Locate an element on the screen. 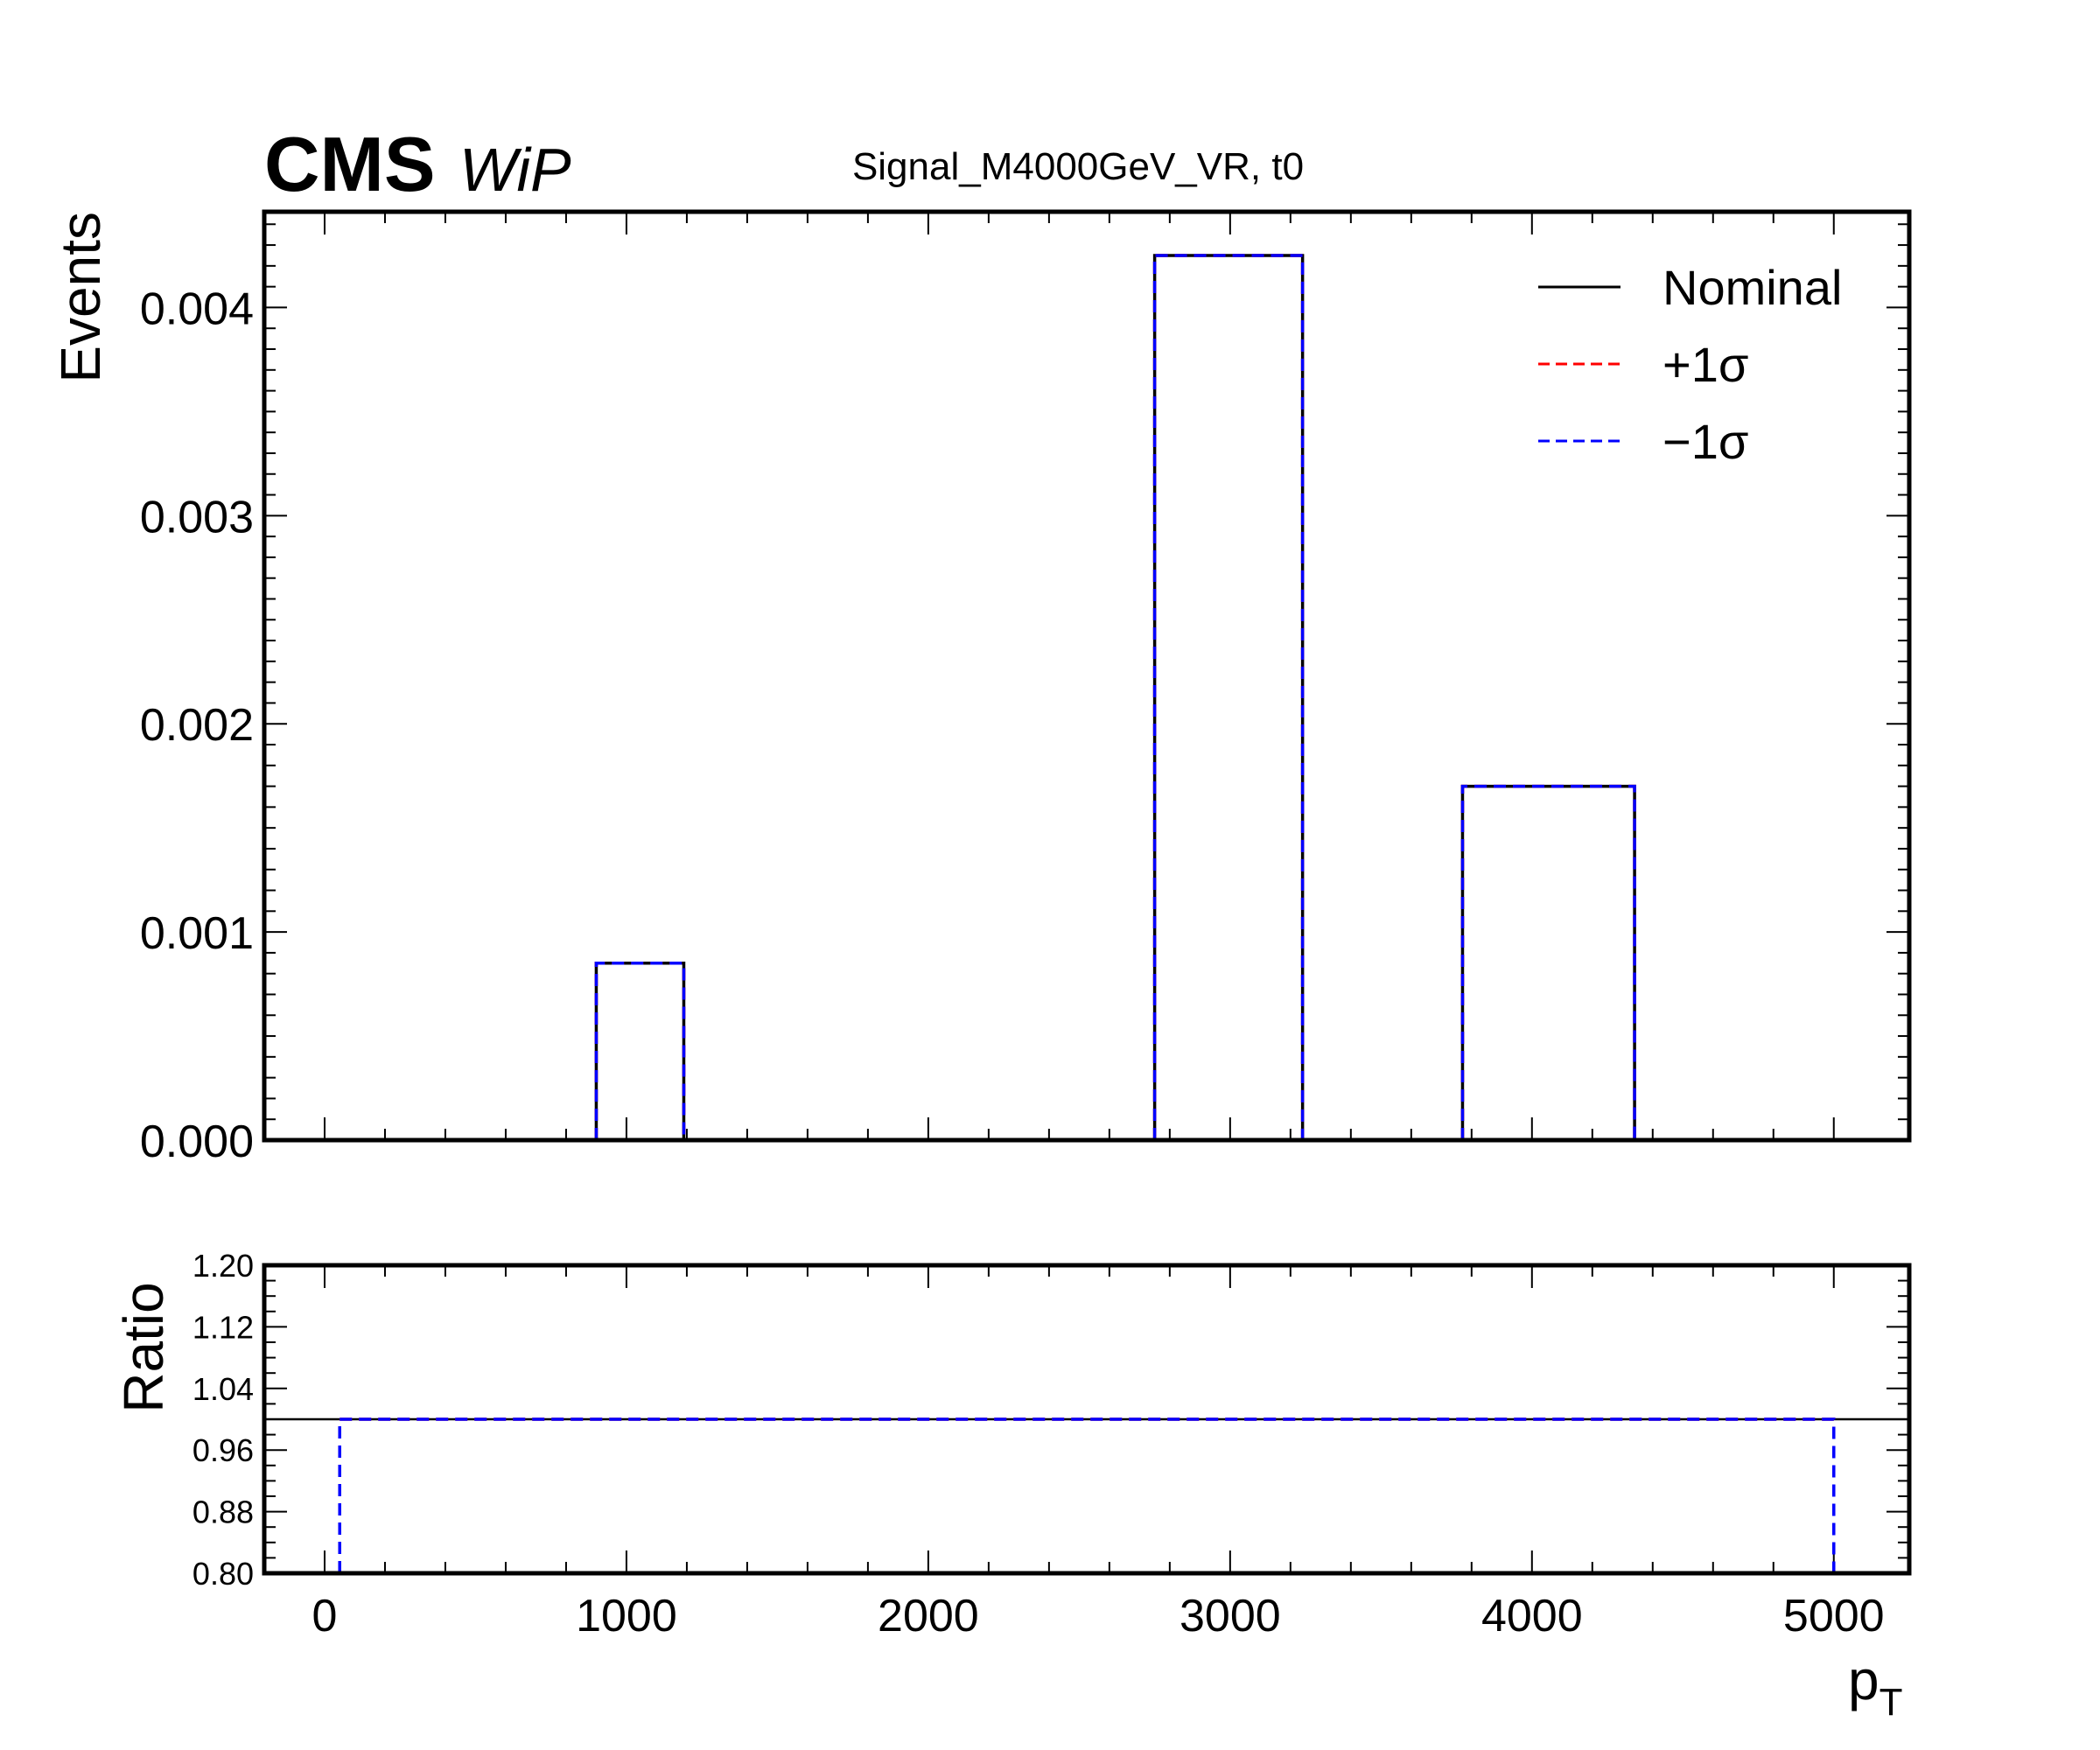 The height and width of the screenshot is (1750, 2100). legend-label-nominal: Nominal is located at coordinates (1752, 287).